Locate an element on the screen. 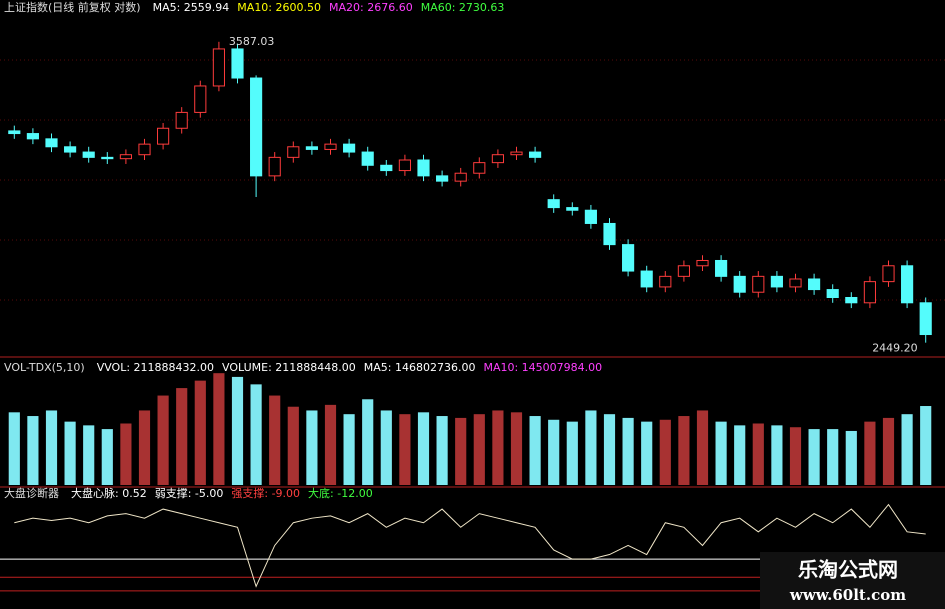 This screenshot has height=609, width=945. watermark-url: www.60lt.com is located at coordinates (847, 595).